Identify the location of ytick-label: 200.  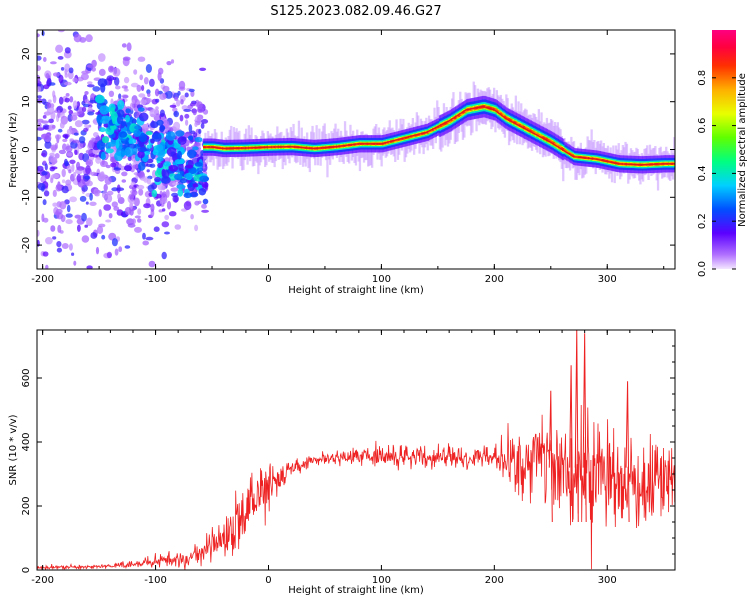
(26, 505).